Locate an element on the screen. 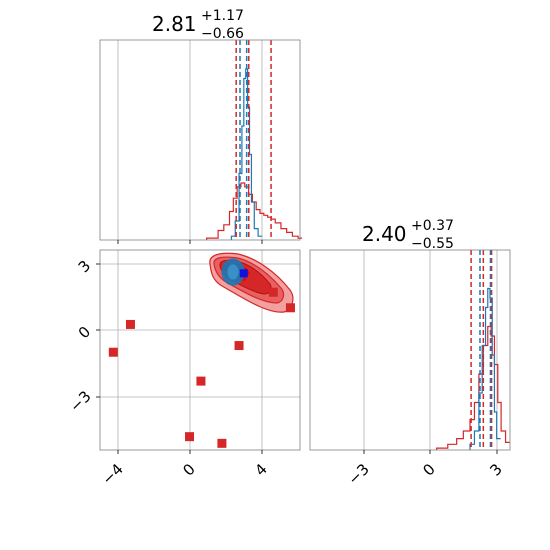  hist-y-blue-series is located at coordinates (485, 368).